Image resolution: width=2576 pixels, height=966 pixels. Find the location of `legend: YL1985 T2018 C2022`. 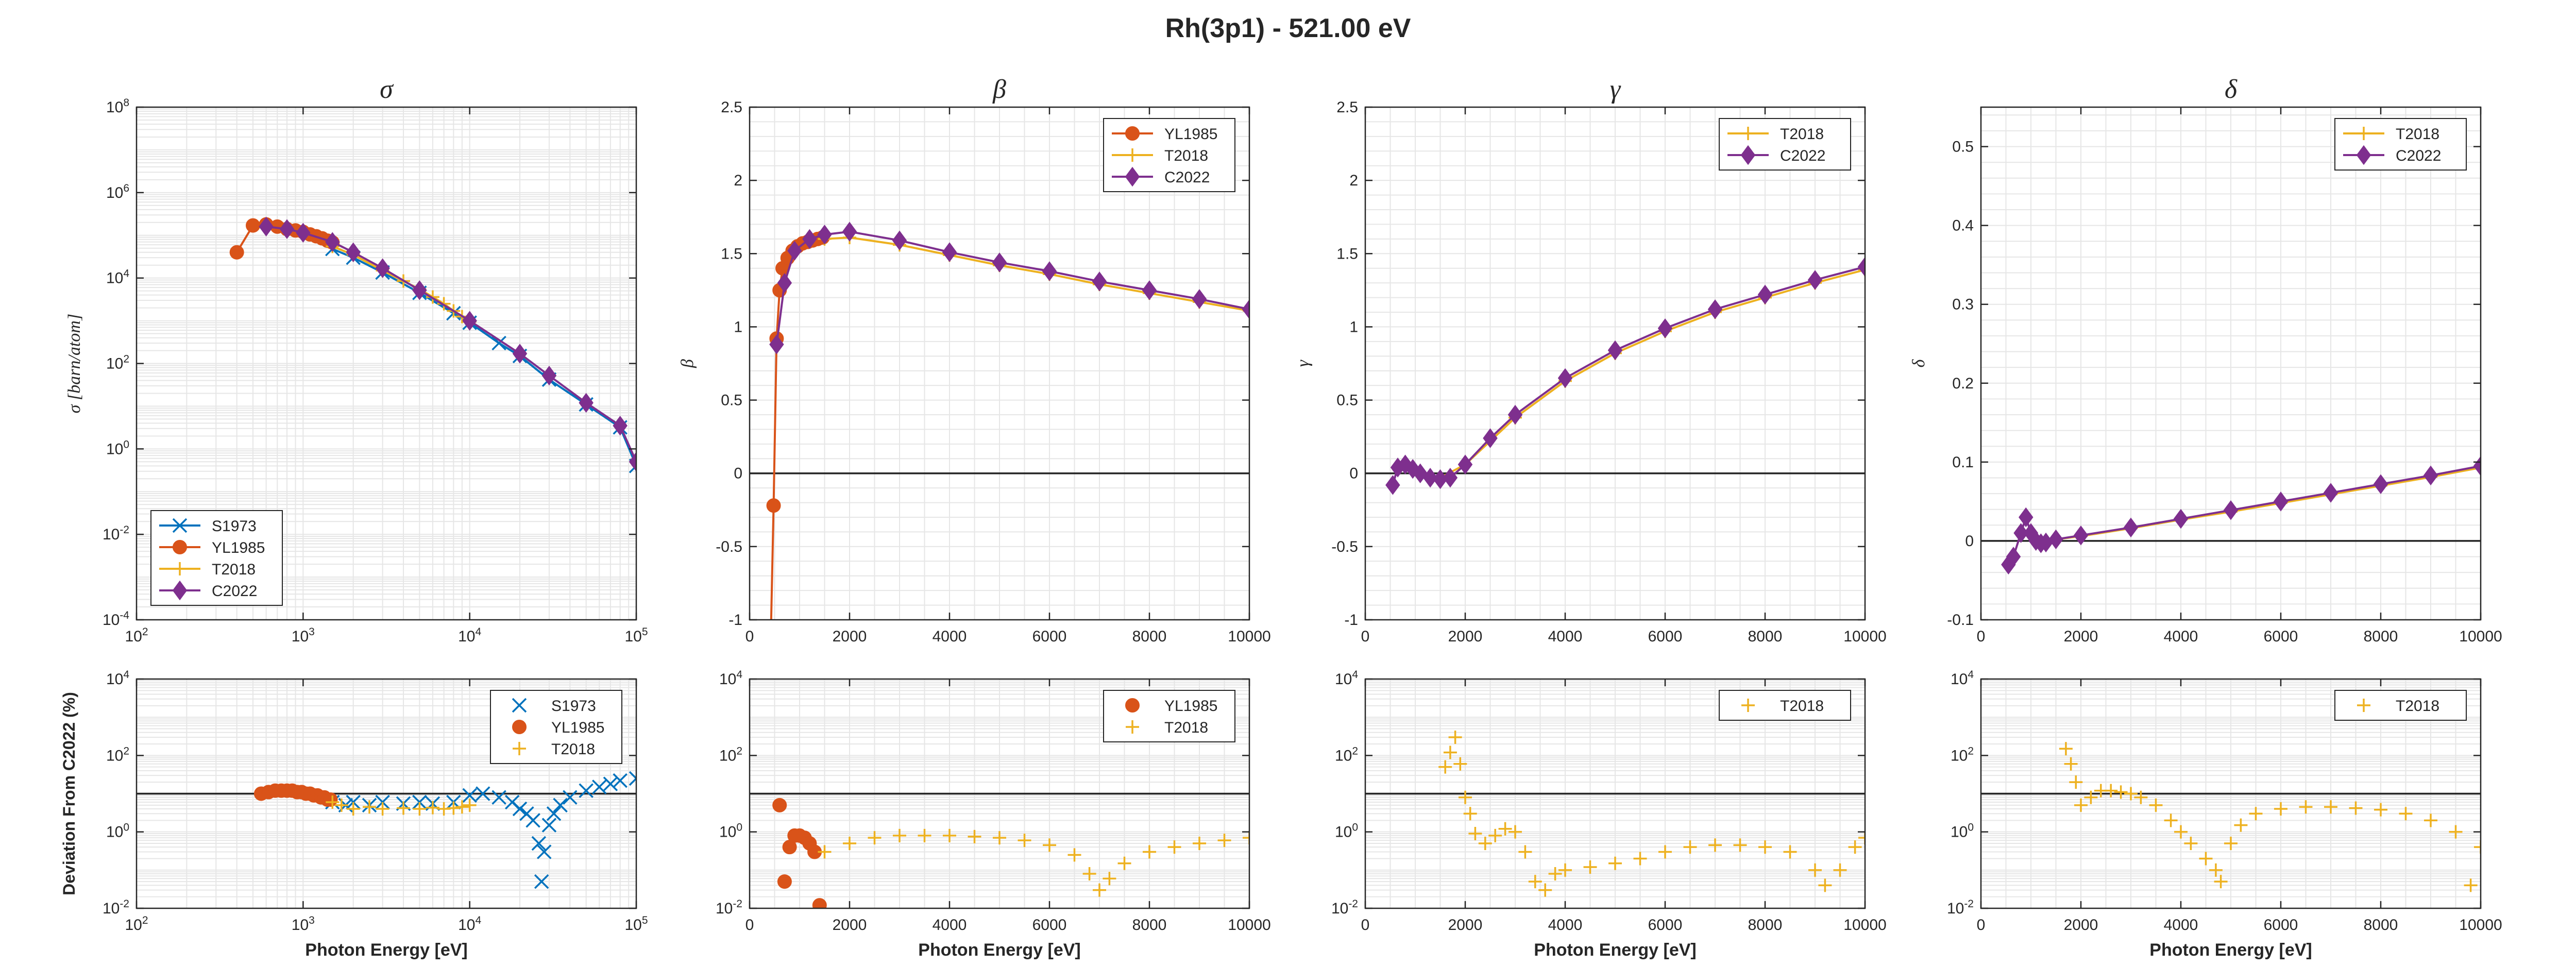

legend: YL1985 T2018 C2022 is located at coordinates (1169, 155).